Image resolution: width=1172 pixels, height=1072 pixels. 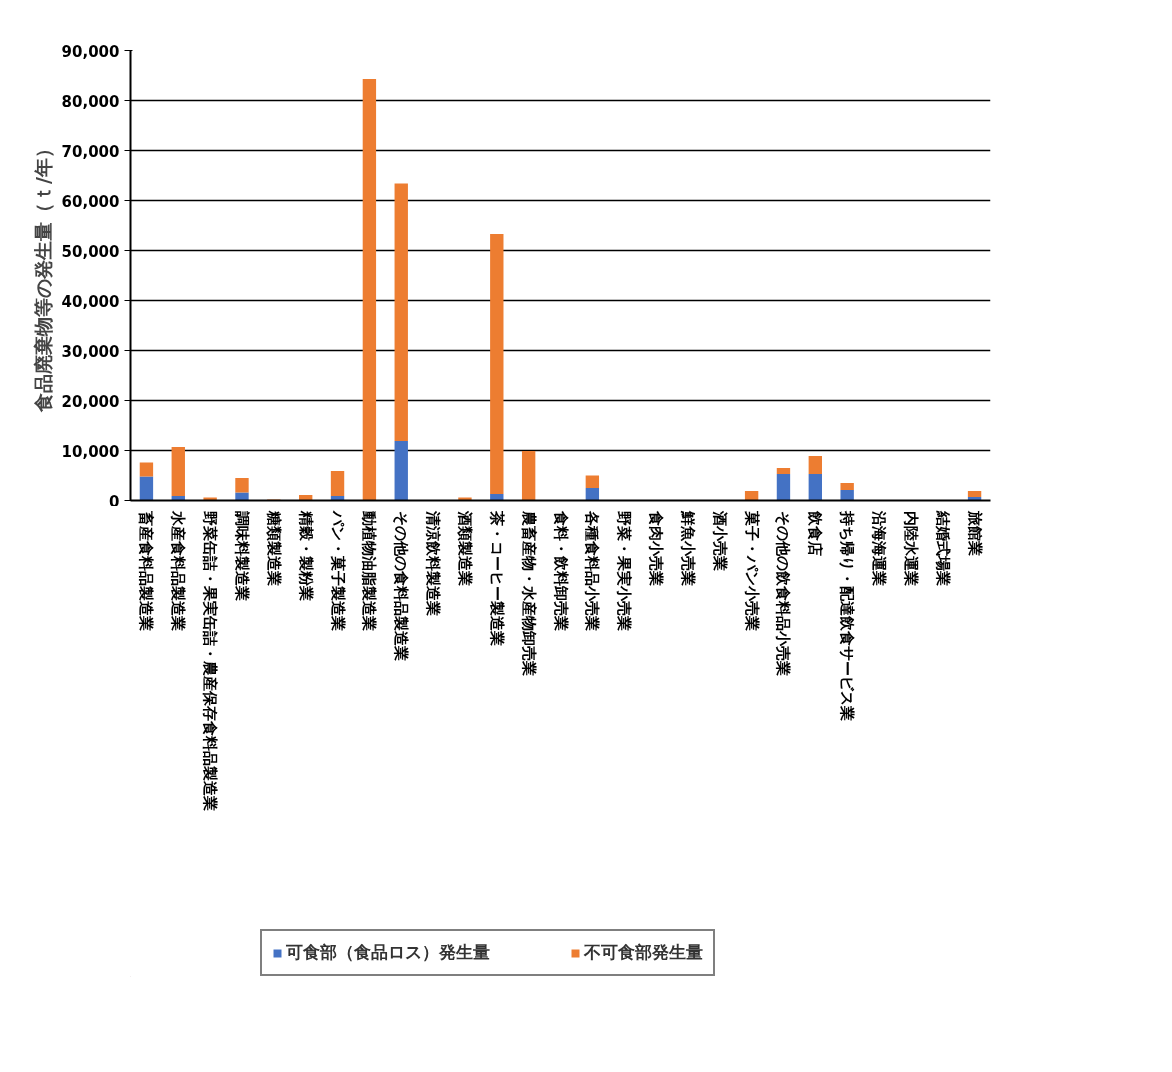 I want to click on x-tick-label: その他の飲食料品小売業, so click(x=783, y=593).